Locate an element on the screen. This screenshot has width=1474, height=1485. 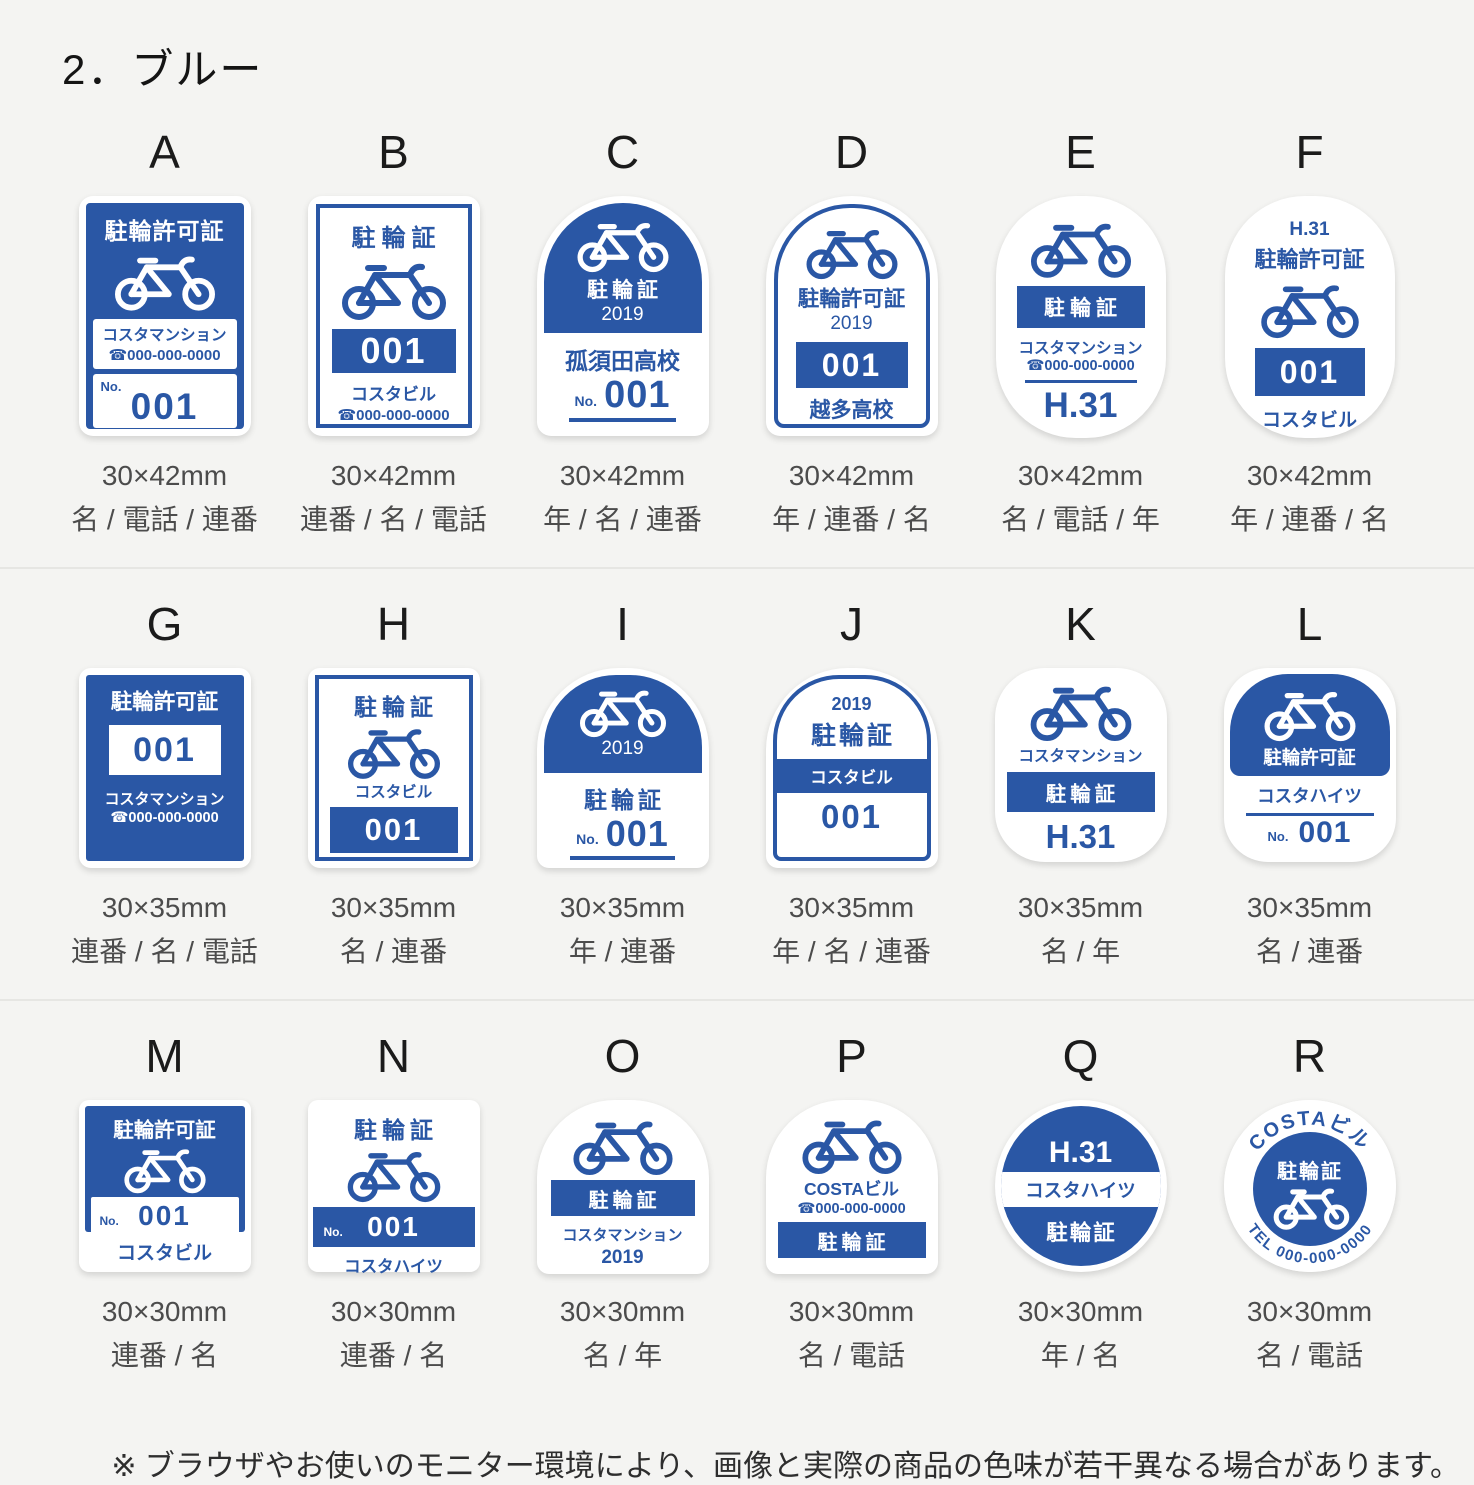
sticker-n: 駐輪証 No. 001 コスタハイツ is located at coordinates (393, 1188).